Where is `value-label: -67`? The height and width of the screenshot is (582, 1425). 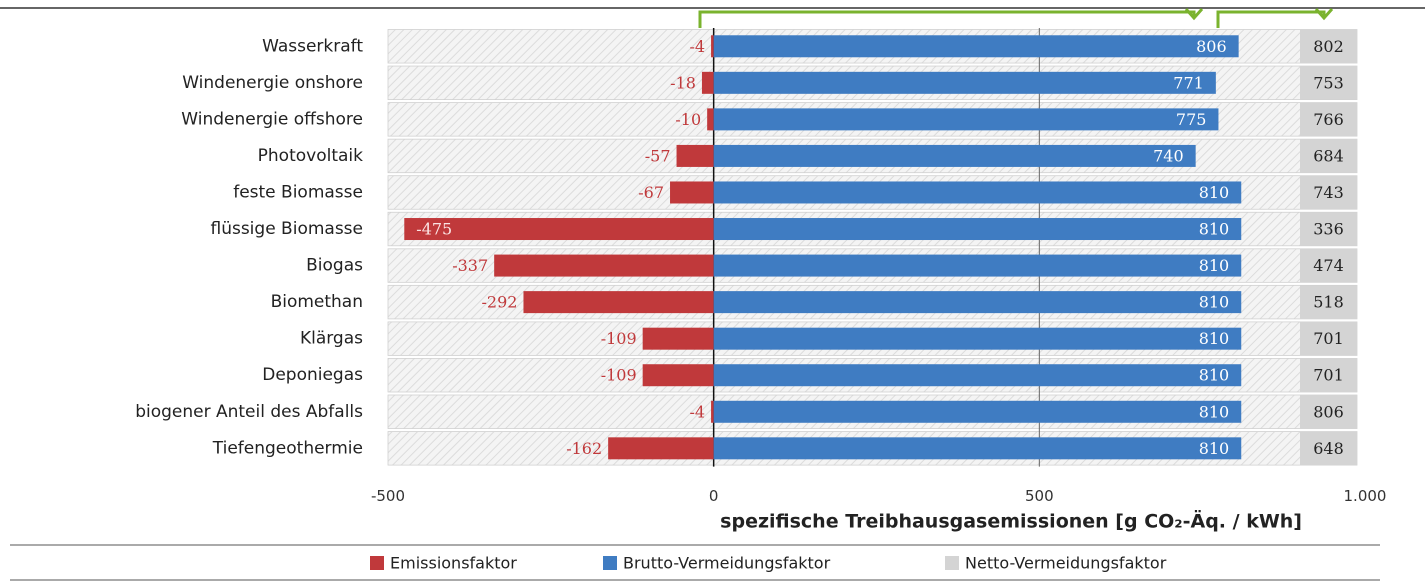
value-label: -67 is located at coordinates (651, 192).